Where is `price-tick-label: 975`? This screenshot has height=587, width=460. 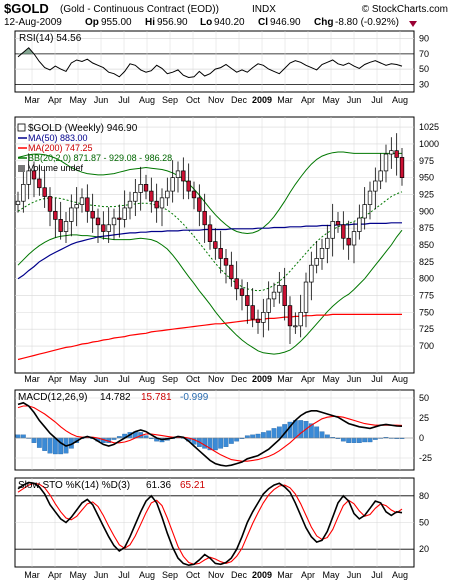 price-tick-label: 975 is located at coordinates (426, 161).